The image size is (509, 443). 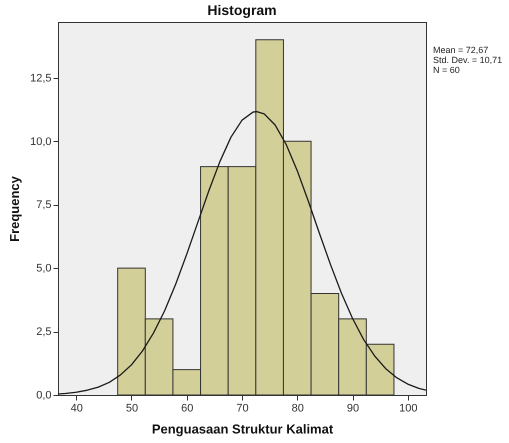 I want to click on x-tick-label: 90, so click(x=353, y=408).